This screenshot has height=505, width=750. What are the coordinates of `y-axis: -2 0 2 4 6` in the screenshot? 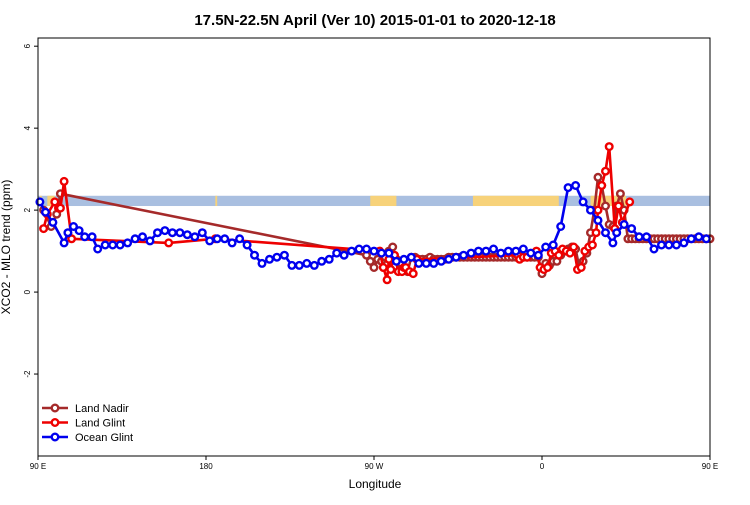 It's located at (30, 210).